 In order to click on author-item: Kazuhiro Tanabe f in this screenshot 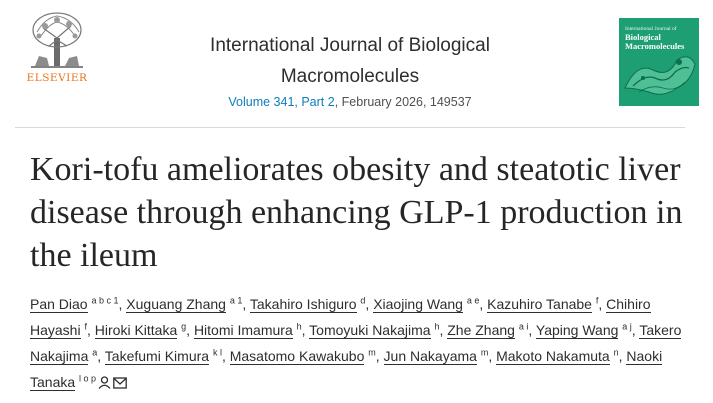, I will do `click(543, 304)`.